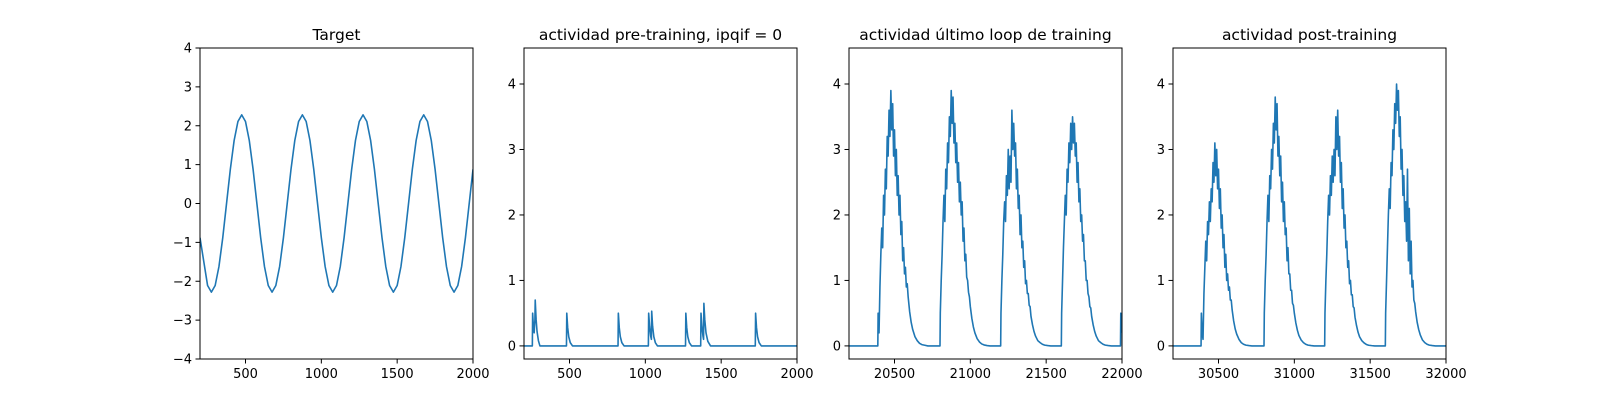  I want to click on x-tick-label: 32000, so click(1445, 374).